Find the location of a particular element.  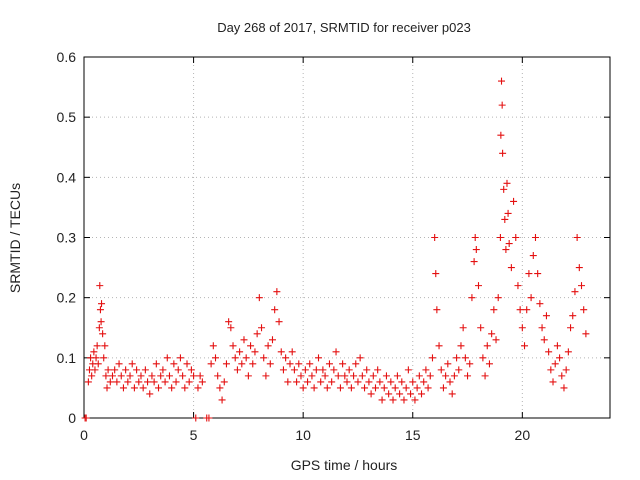

x-tick-label: 15 is located at coordinates (413, 435).